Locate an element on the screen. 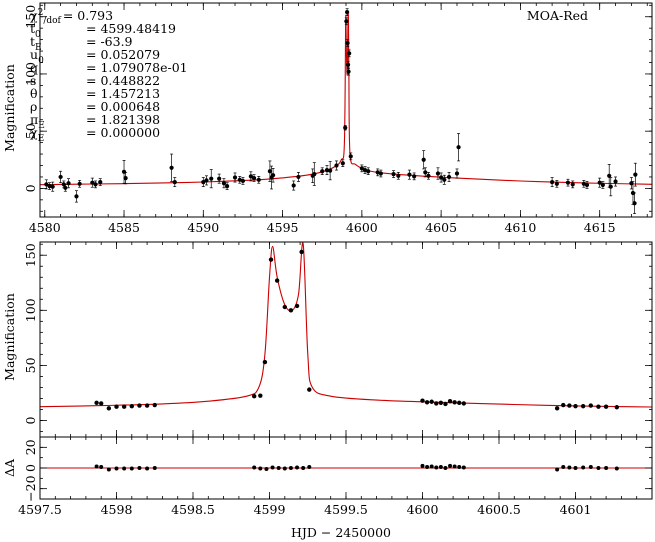 The image size is (655, 542). panel-residuals-xtick-label: 4597.5 is located at coordinates (40, 509).